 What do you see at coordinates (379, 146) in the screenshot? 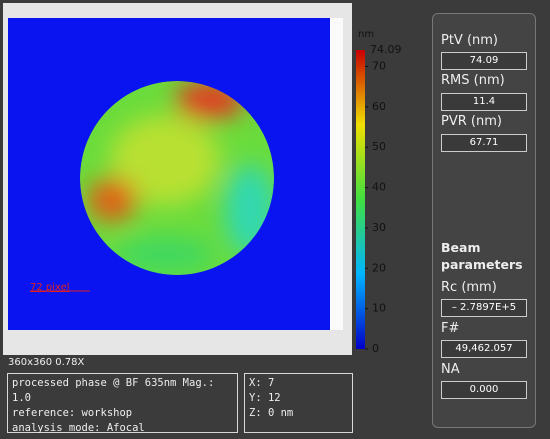
I see `colorbar-tick-label: 50` at bounding box center [379, 146].